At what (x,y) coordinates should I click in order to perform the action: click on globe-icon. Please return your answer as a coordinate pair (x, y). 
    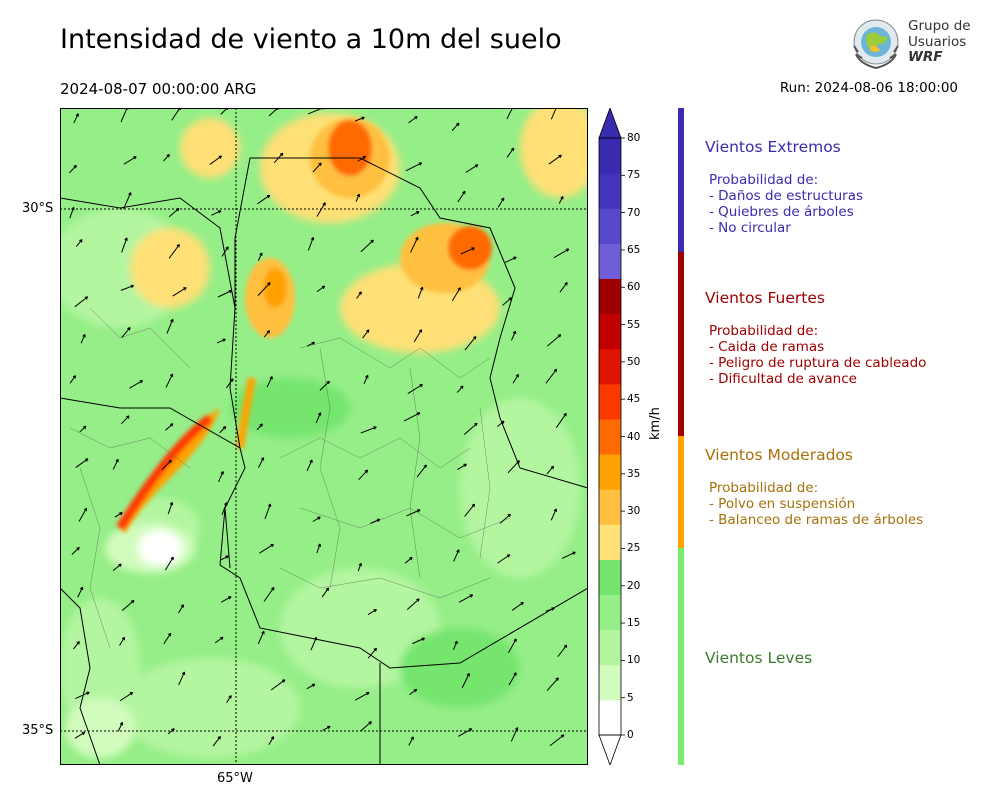
    Looking at the image, I should click on (876, 44).